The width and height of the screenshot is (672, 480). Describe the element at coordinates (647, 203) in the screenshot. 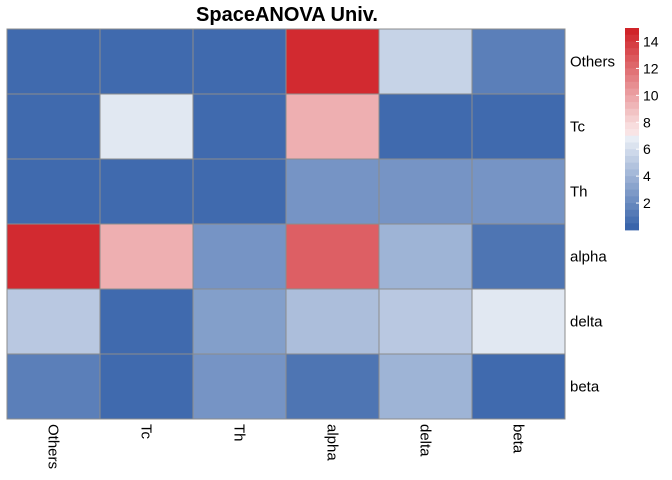

I see `legend-tick-label: 2` at that location.